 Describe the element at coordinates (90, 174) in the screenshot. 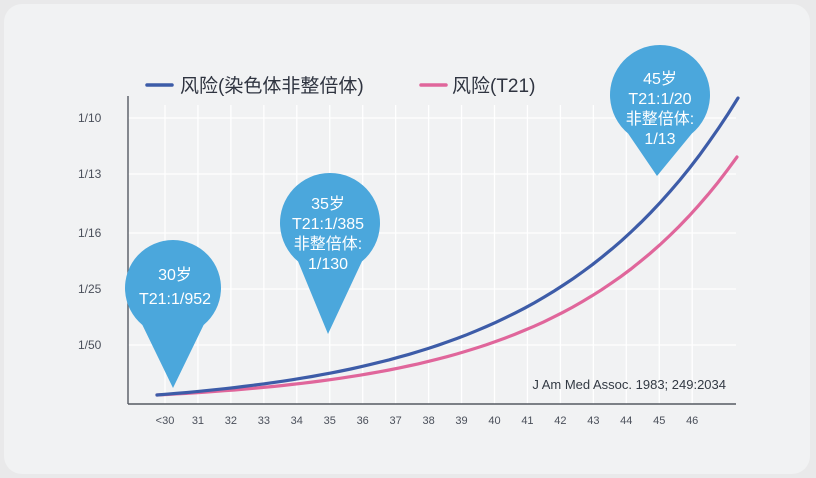

I see `y-tick-label: 1/13` at that location.